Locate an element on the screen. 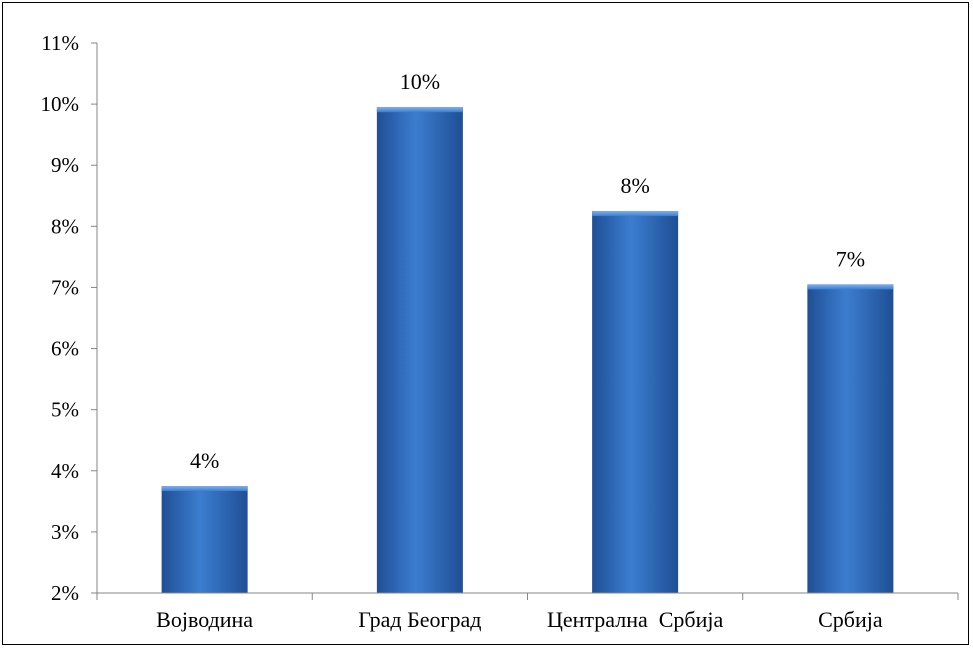 The image size is (973, 649). y-tick-label: 5% is located at coordinates (65, 410).